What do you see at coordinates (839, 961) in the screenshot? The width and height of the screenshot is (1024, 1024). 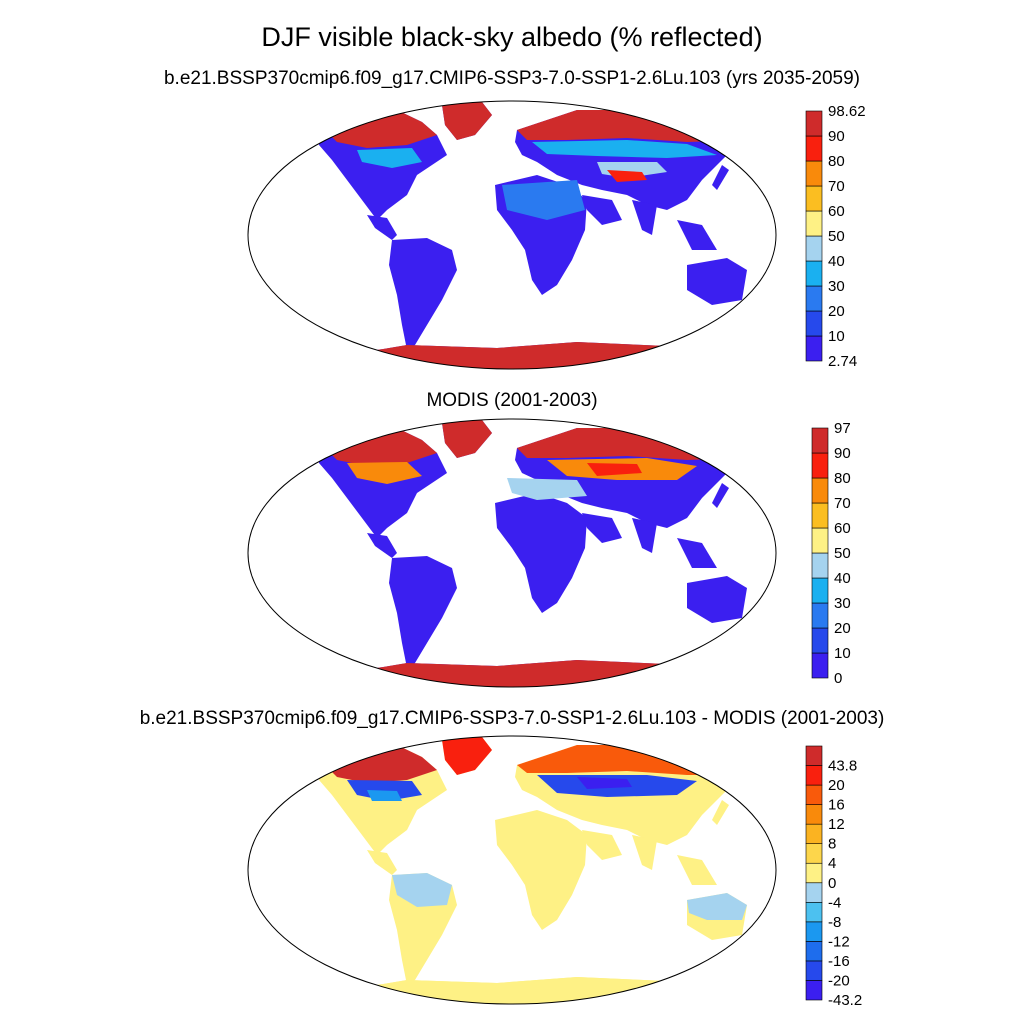 I see `colorbar-tick-label: -16` at bounding box center [839, 961].